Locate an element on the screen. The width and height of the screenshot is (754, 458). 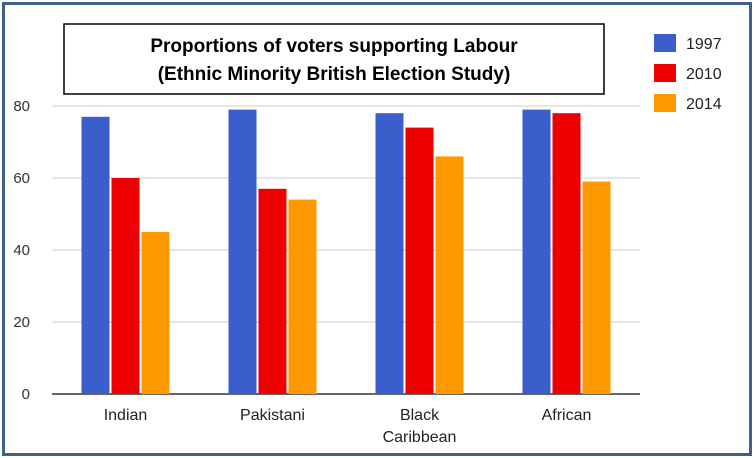
legend-label-1997: 1997 is located at coordinates (704, 44).